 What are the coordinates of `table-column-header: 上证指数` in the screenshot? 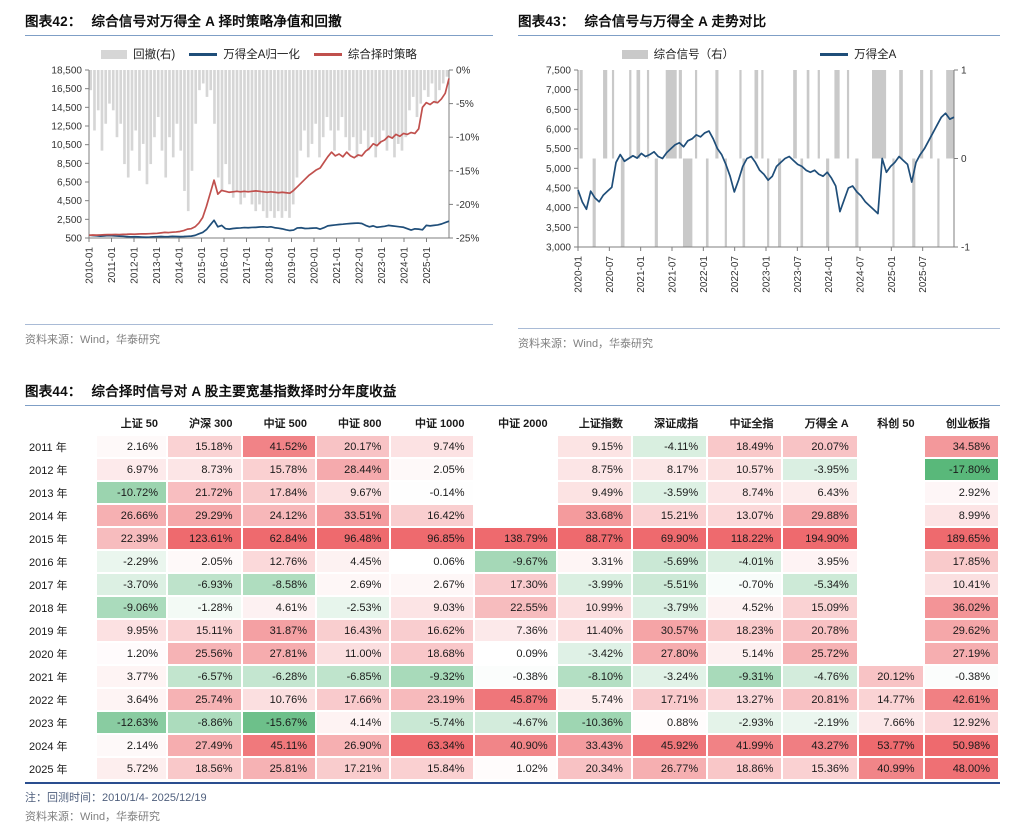 It's located at (600, 424).